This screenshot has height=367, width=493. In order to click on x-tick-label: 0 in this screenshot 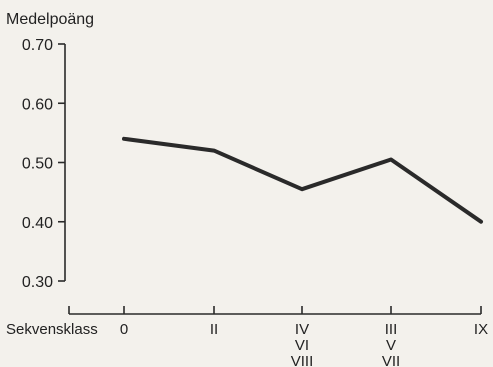, I will do `click(124, 329)`.